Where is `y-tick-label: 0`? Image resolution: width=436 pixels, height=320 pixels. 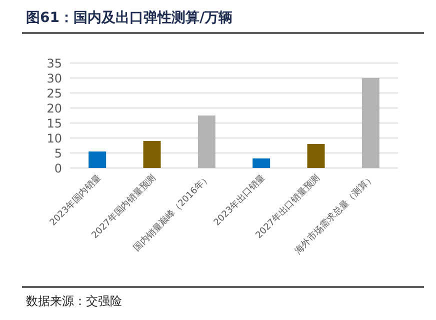
y-tick-label: 0 is located at coordinates (58, 169).